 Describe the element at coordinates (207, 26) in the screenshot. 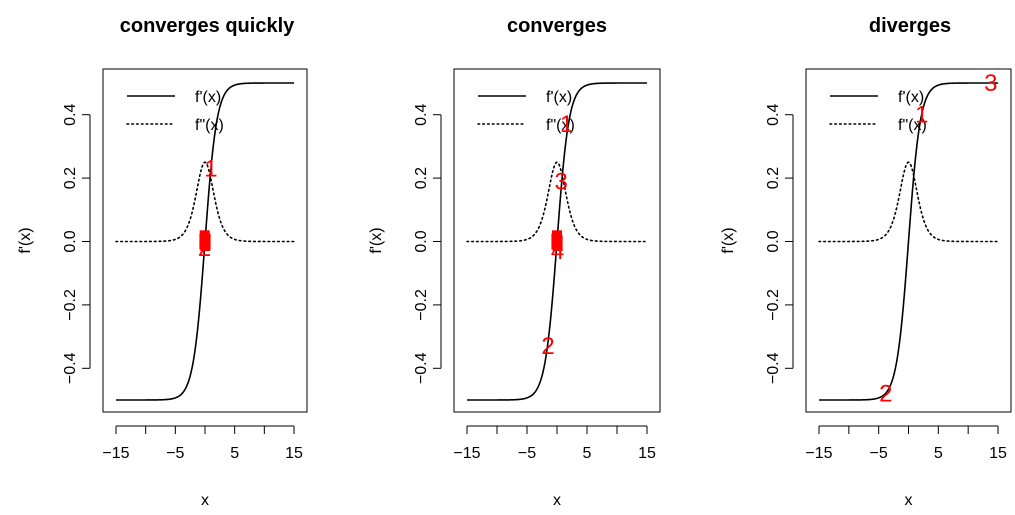

I see `chart-title: converges quickly` at that location.